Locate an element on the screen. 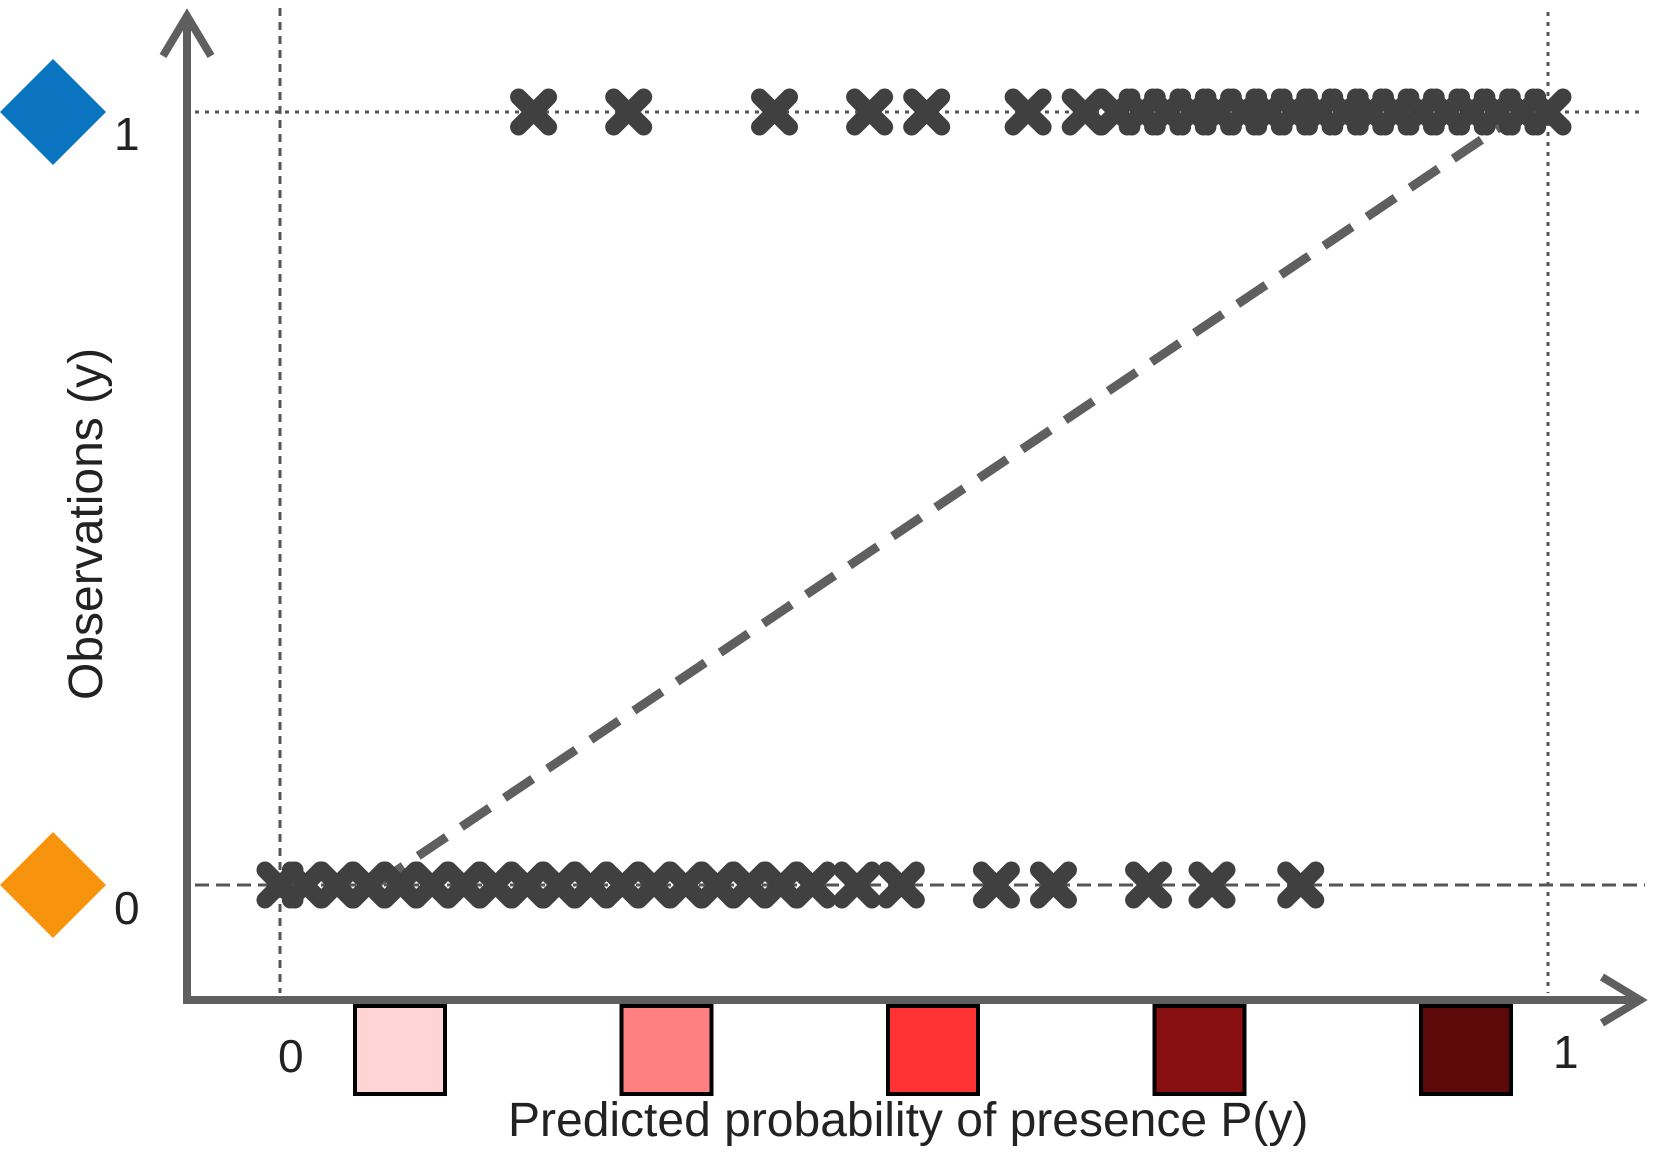 This screenshot has width=1659, height=1163. color-bins is located at coordinates (933, 1050).